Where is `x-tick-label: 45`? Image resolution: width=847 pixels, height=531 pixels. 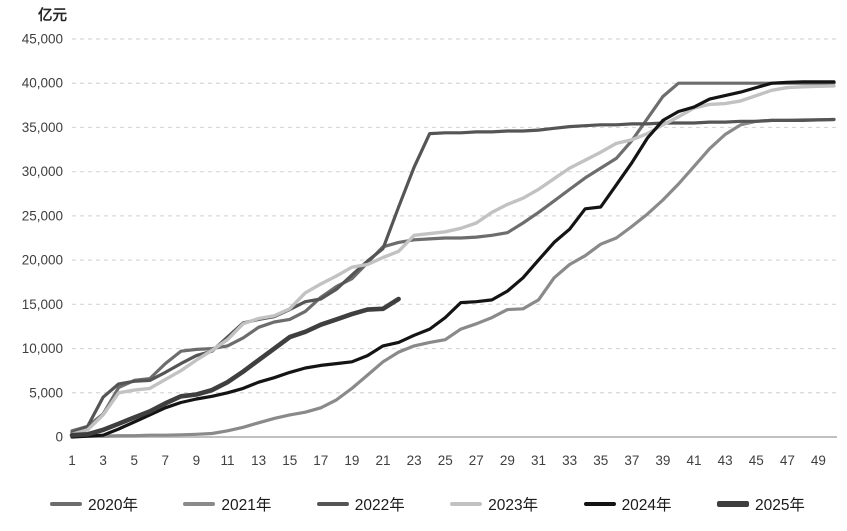
x-tick-label: 45 is located at coordinates (756, 460).